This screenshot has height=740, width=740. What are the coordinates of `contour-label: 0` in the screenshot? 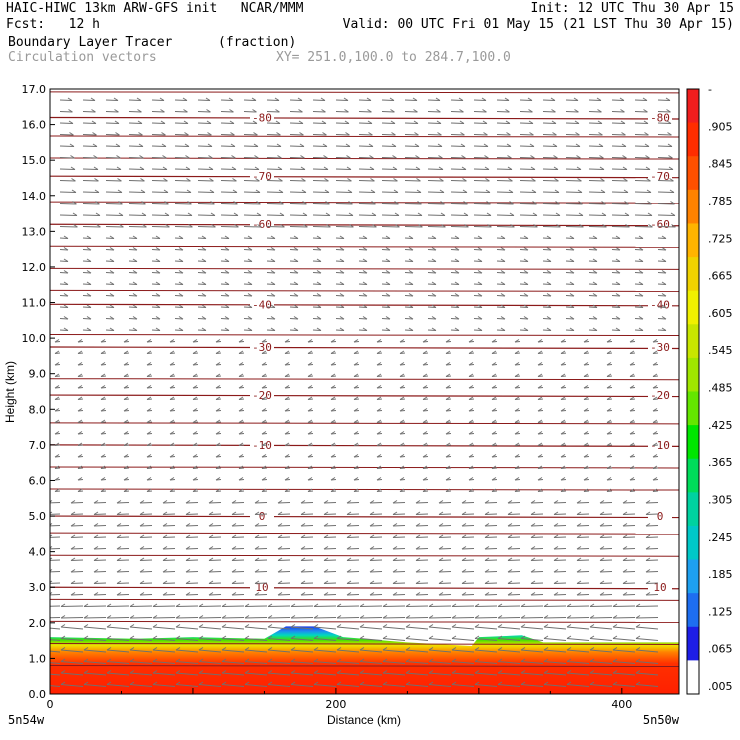 It's located at (660, 516).